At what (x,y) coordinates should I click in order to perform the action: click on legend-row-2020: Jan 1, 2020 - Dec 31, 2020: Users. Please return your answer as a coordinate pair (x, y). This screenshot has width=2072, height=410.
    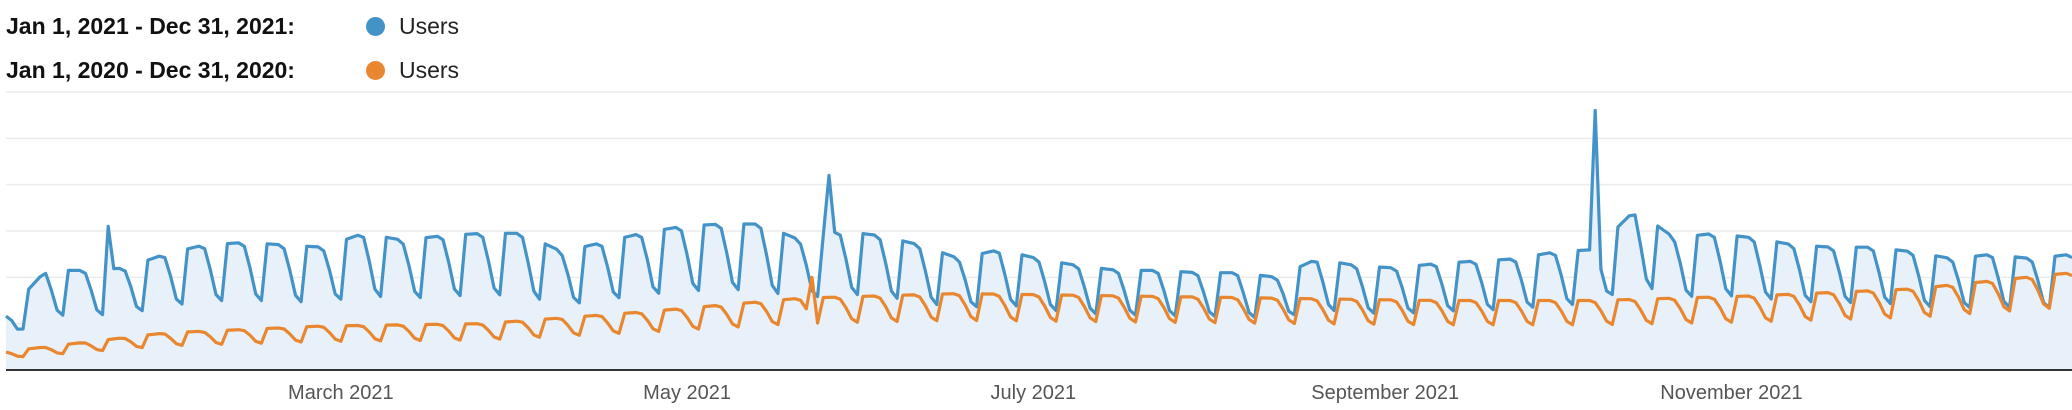
    Looking at the image, I should click on (232, 70).